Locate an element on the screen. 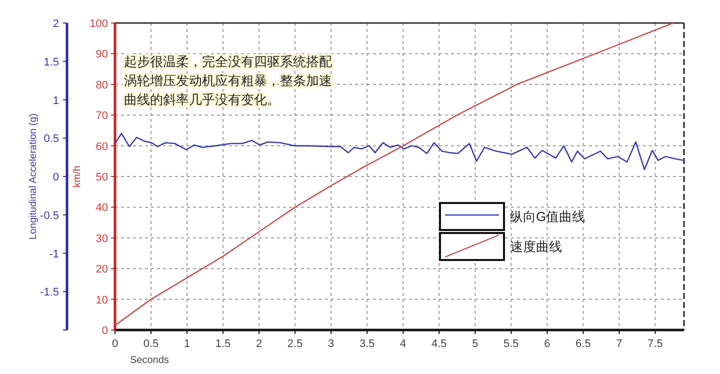 This screenshot has width=720, height=374. annotation: 起步很温柔，完全没有四驱系统搭配涡轮增压发动机应有粗暴，整条加速曲线的斜率几乎没有变化。 is located at coordinates (228, 80).